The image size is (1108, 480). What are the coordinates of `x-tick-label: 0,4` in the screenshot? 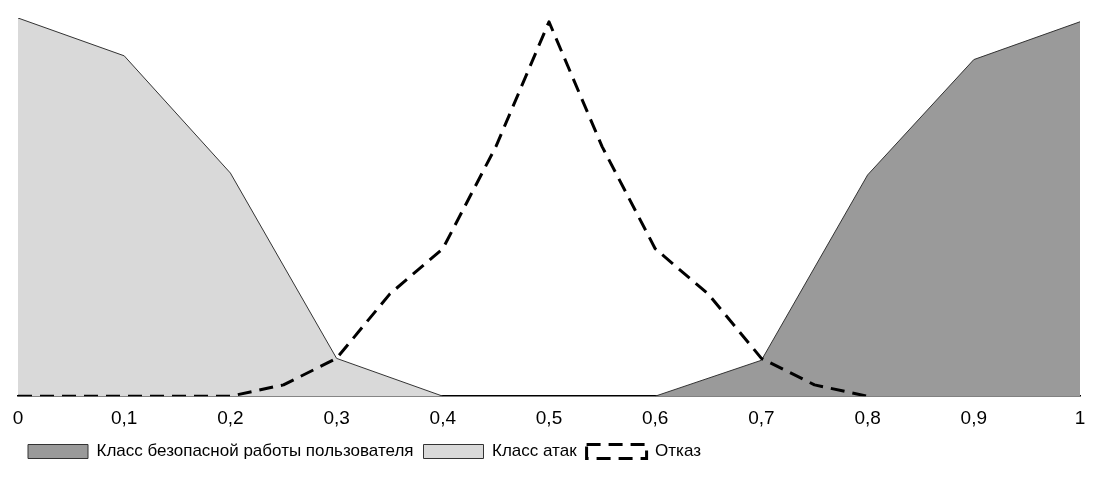 It's located at (443, 417).